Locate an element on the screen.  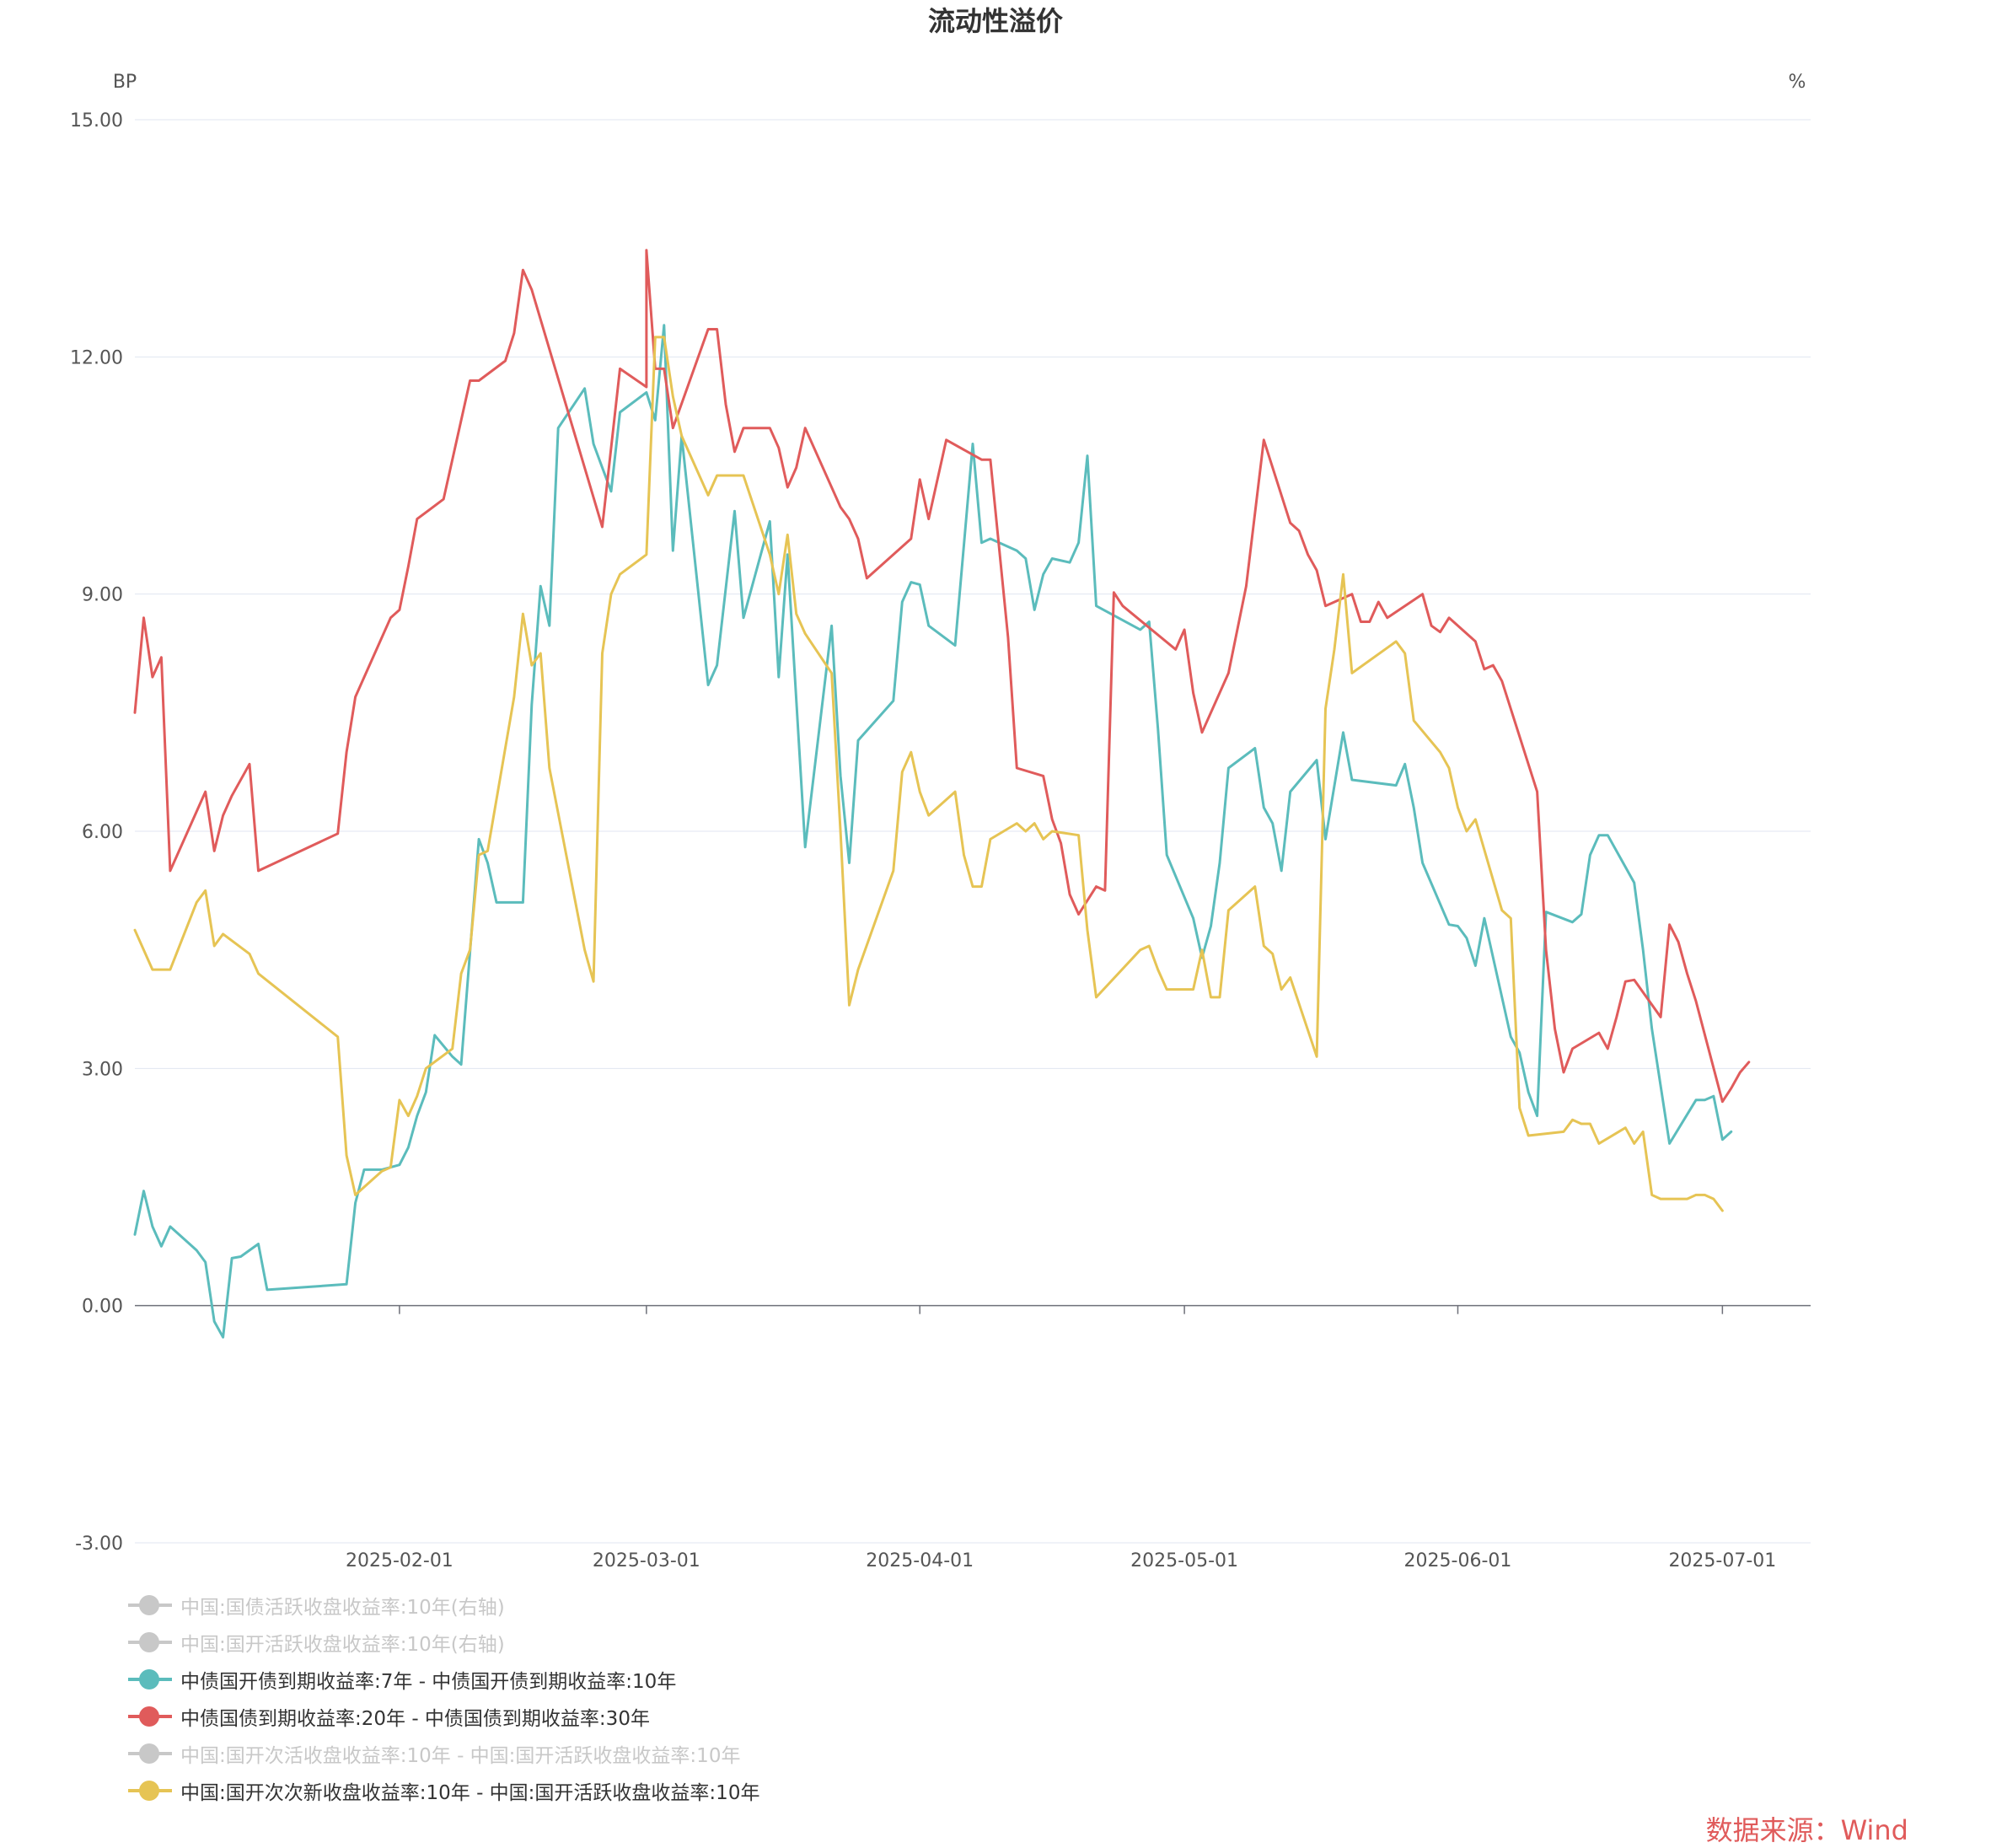
legend-item: 中债国开债到期收益率:7年 - 中债国开债到期收益率:10年 is located at coordinates (443, 1679).